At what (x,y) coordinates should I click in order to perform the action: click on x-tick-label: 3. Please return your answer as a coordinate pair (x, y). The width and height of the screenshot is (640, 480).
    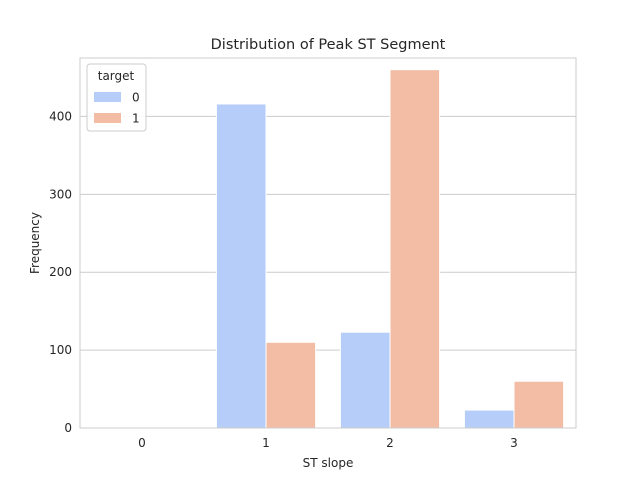
    Looking at the image, I should click on (514, 443).